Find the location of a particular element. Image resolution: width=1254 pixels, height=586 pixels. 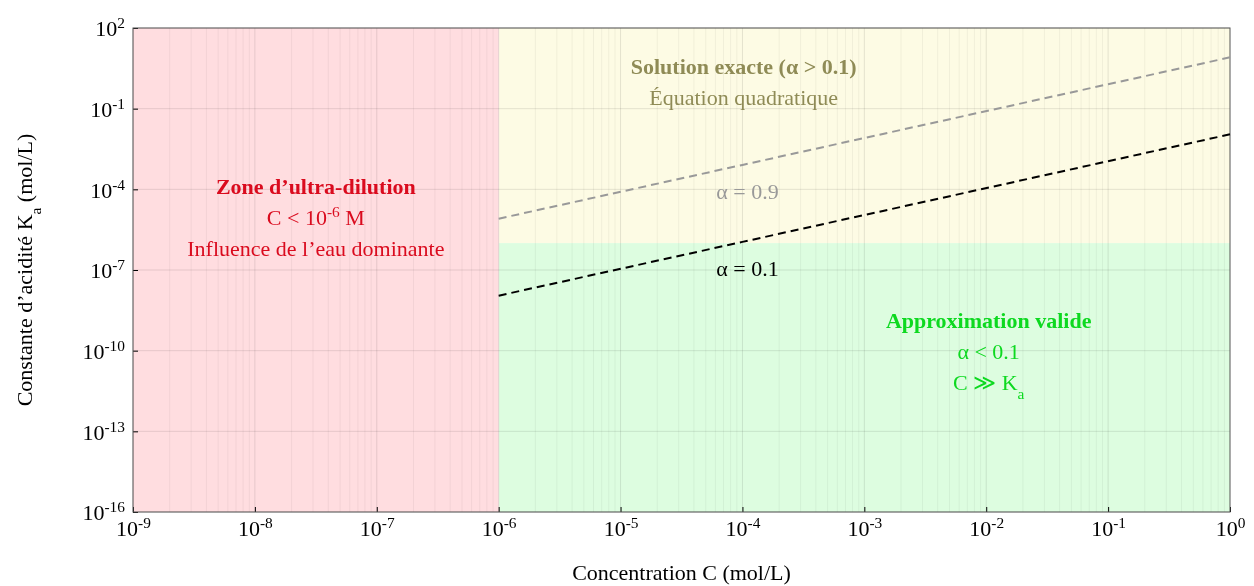

x-tick-label: 10$^{-7}$ is located at coordinates (377, 527).